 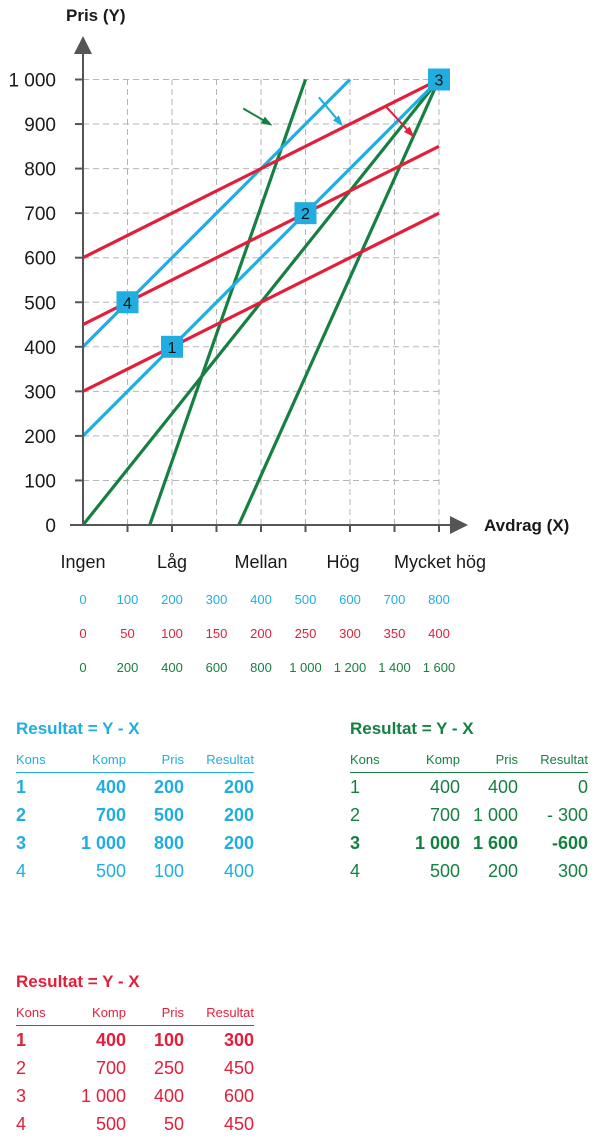 What do you see at coordinates (21, 1067) in the screenshot?
I see `table-cell: 2` at bounding box center [21, 1067].